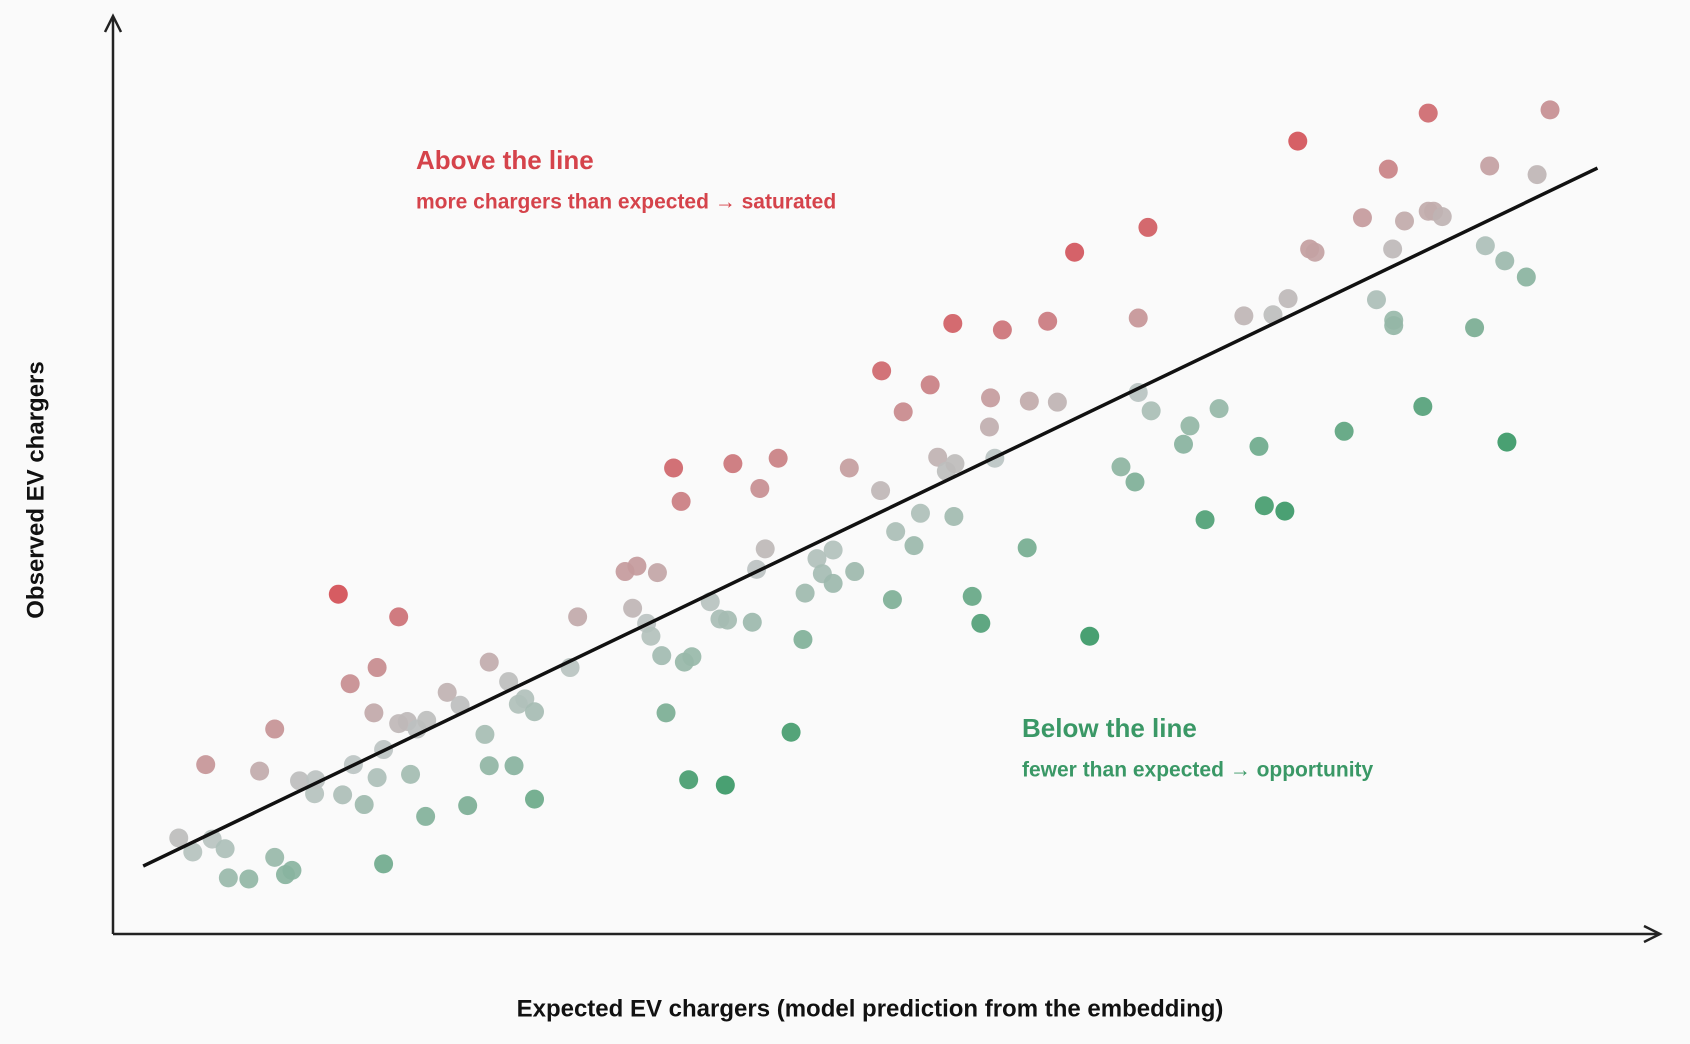  Describe the element at coordinates (1198, 770) in the screenshot. I see `annotation-text: fewer than expected → opportunity` at that location.